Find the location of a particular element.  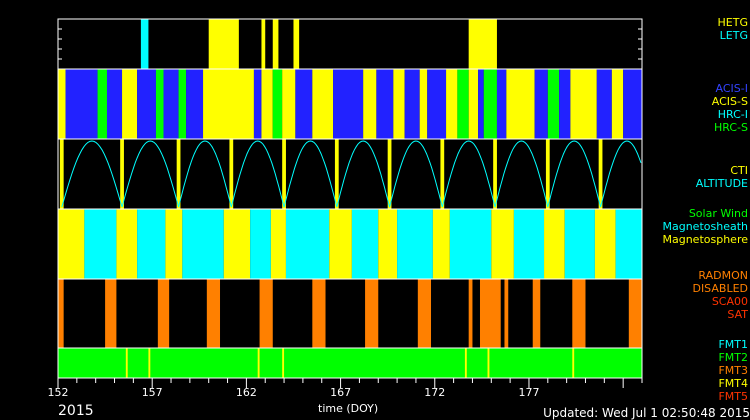

legend-altitude: ALTITUDE is located at coordinates (721, 183).